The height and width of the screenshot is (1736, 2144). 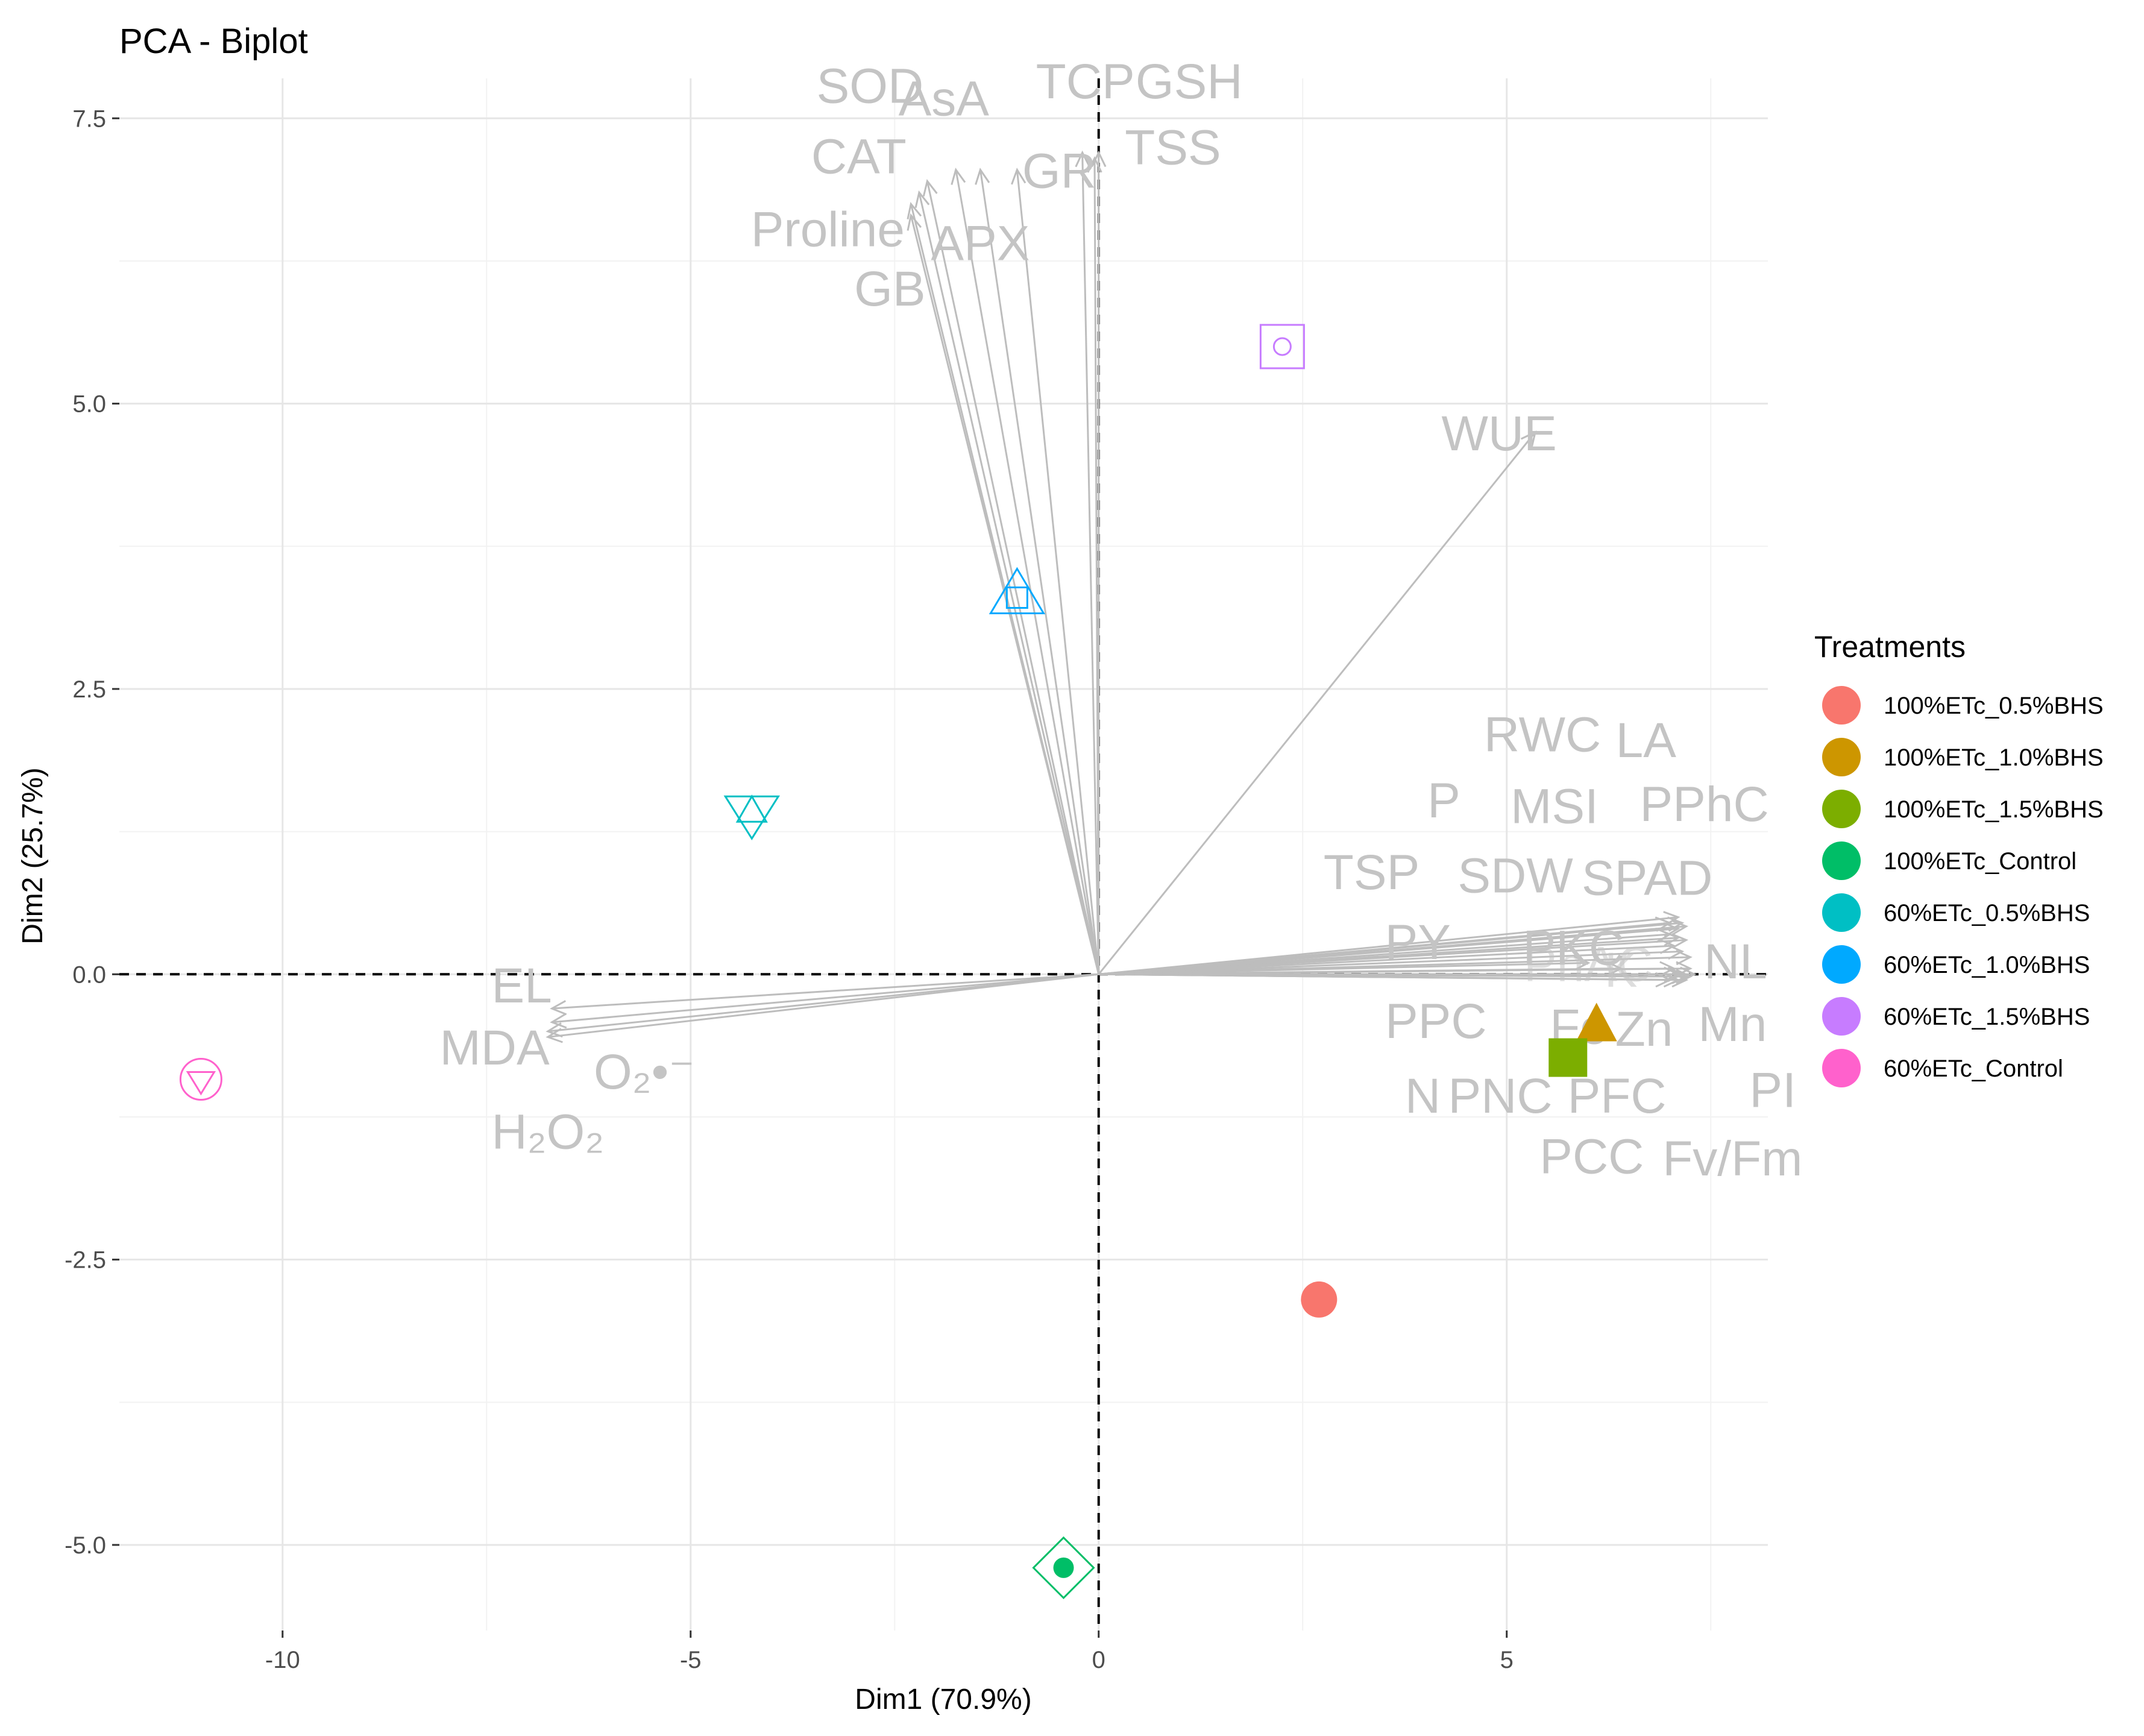 What do you see at coordinates (1372, 872) in the screenshot?
I see `variable-label: TSP` at bounding box center [1372, 872].